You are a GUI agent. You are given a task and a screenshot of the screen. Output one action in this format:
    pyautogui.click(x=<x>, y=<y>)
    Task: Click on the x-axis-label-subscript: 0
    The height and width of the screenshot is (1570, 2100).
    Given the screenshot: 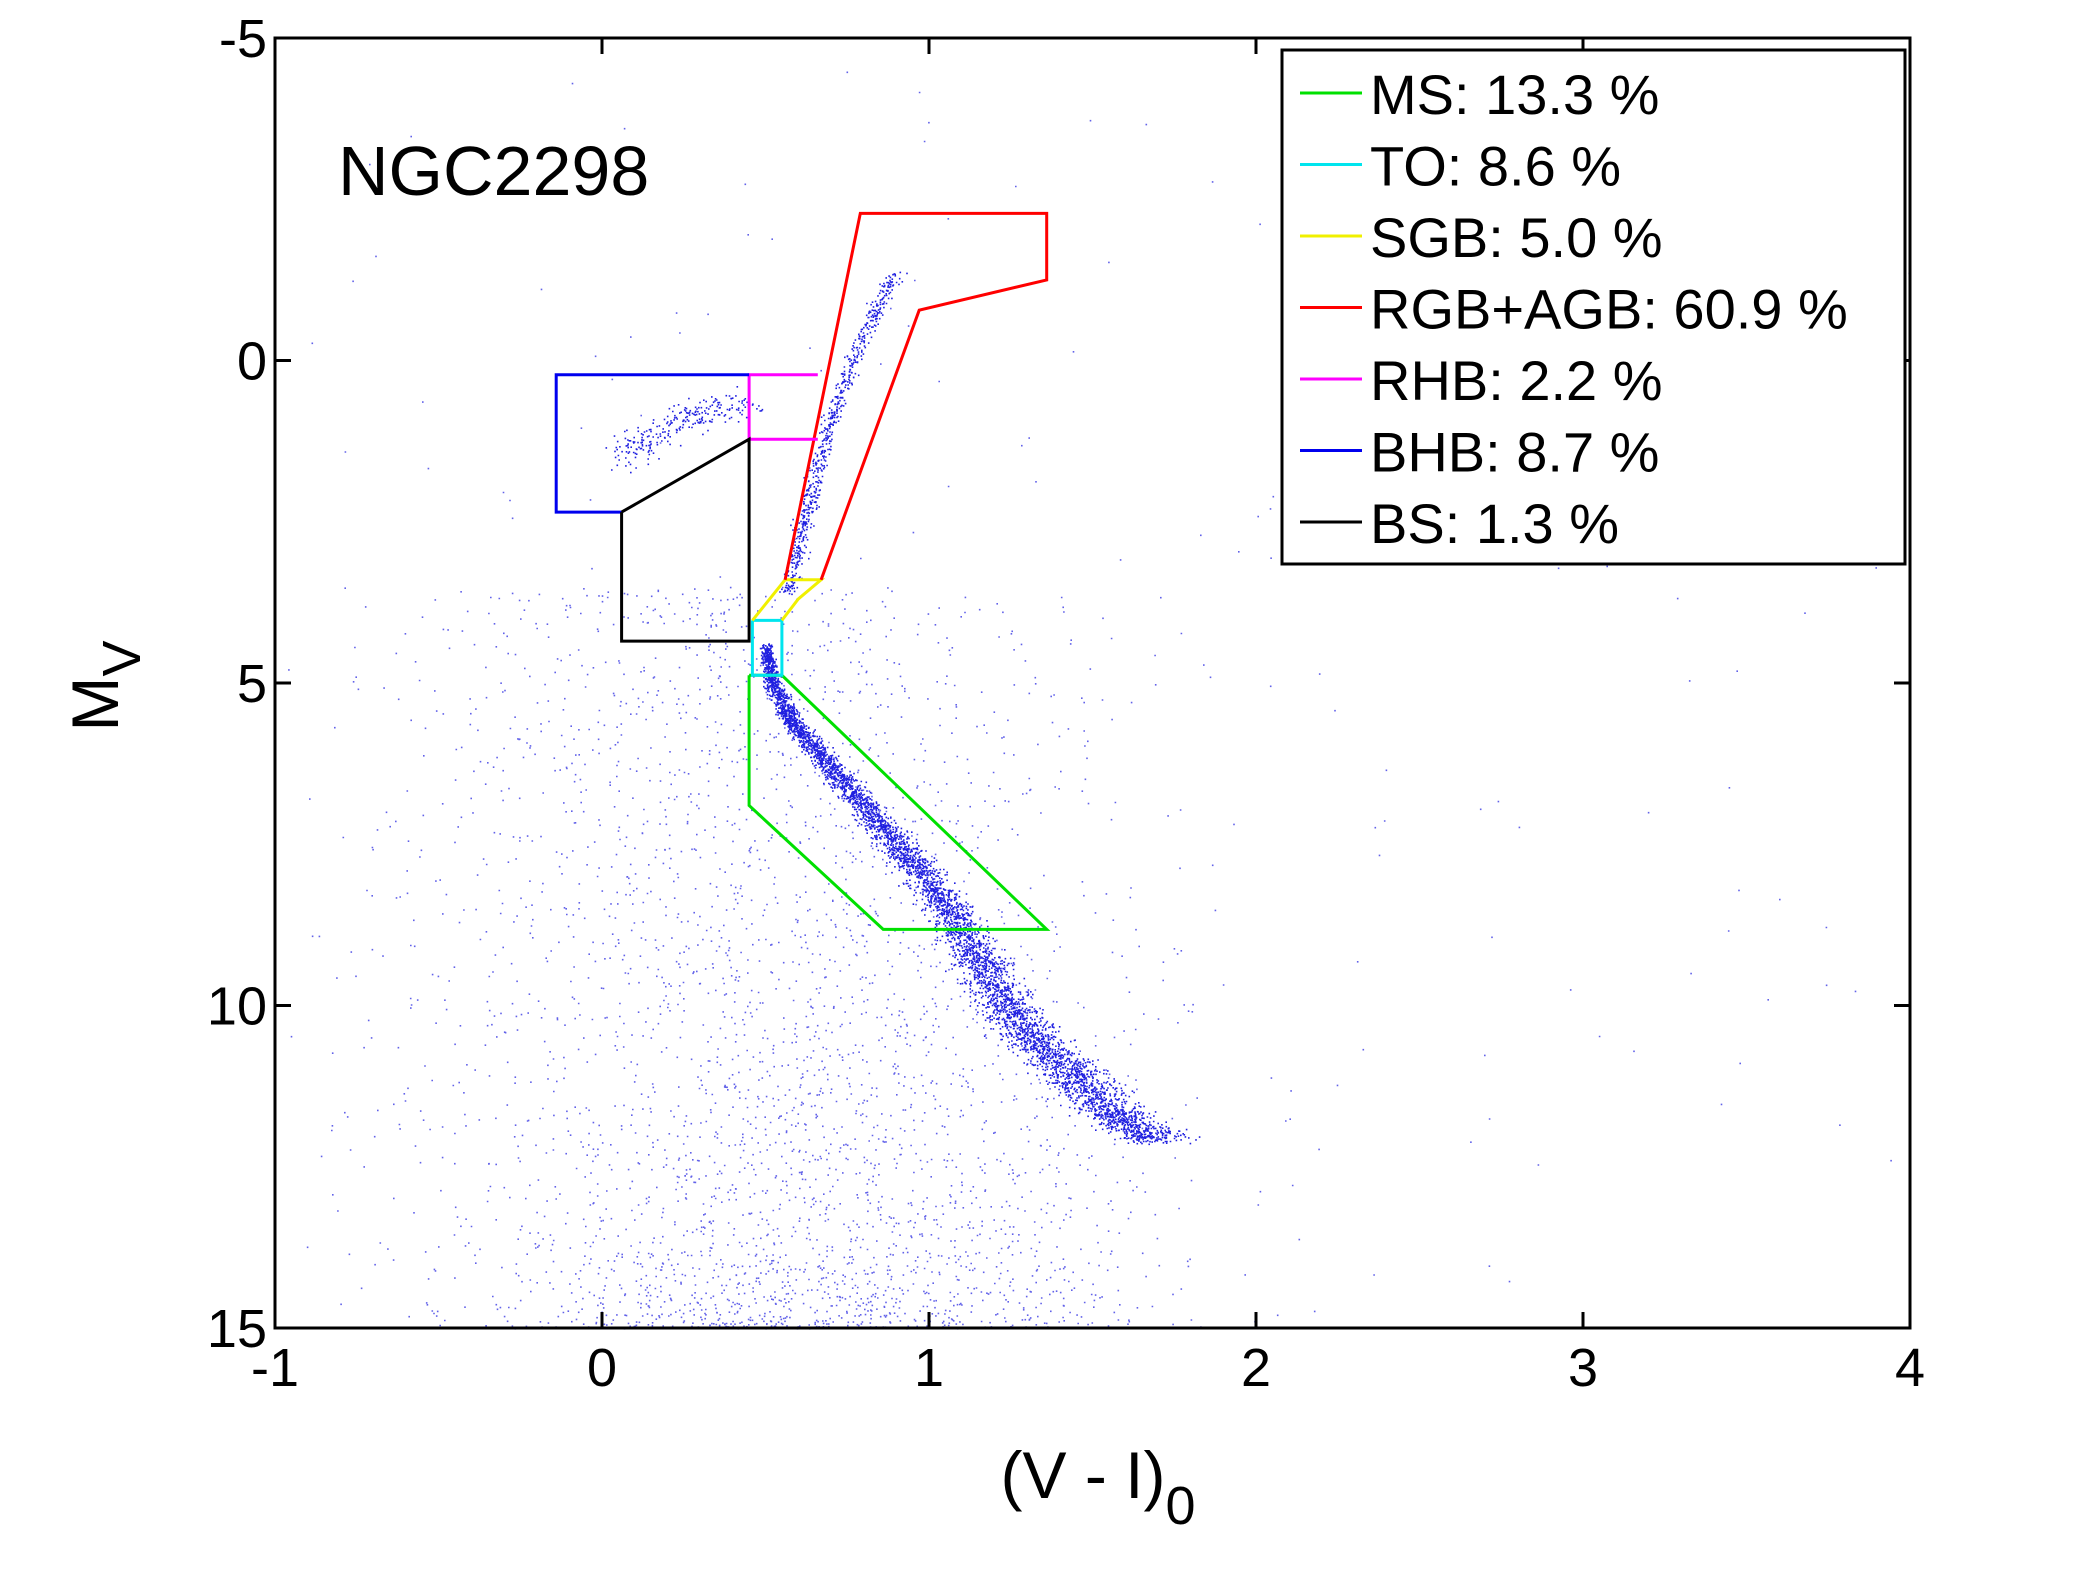 What is the action you would take?
    pyautogui.click(x=1180, y=1506)
    